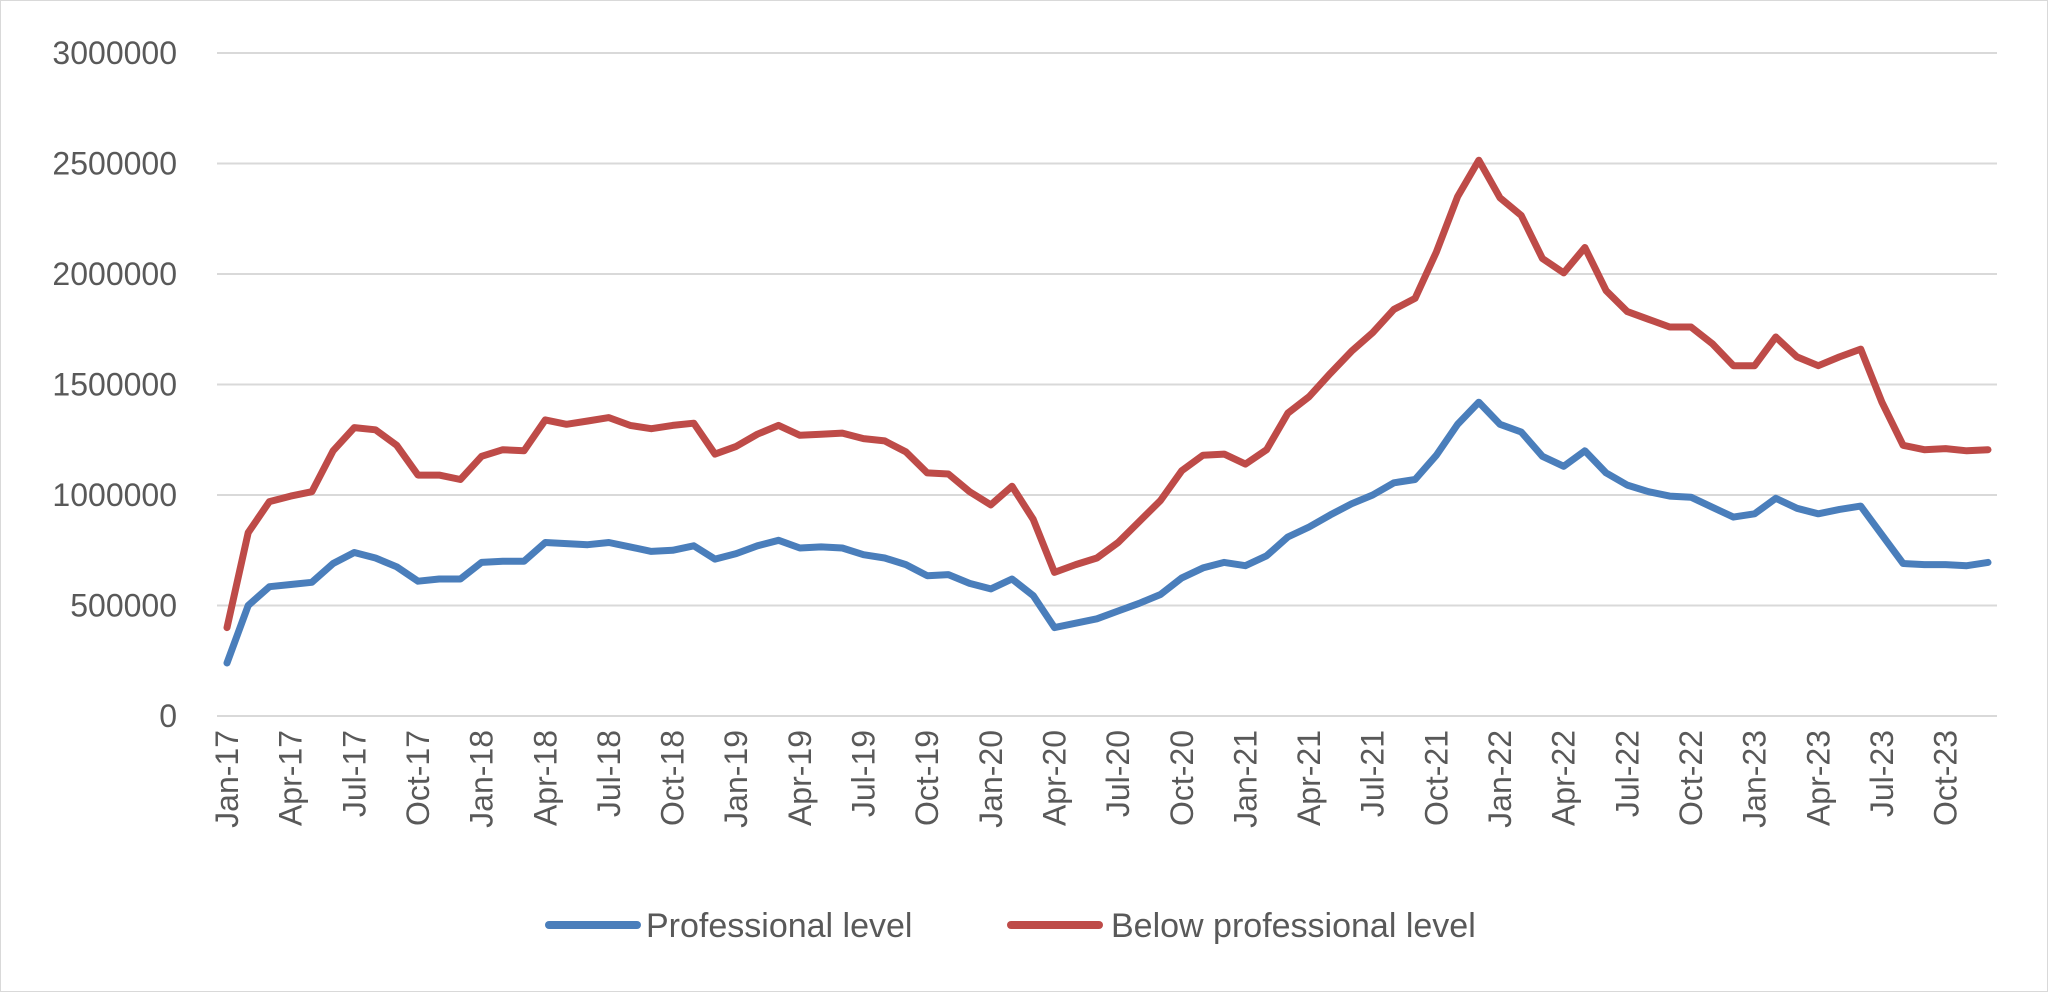 This screenshot has height=992, width=2048. Describe the element at coordinates (1436, 778) in the screenshot. I see `x-tick-label: Oct-21` at that location.